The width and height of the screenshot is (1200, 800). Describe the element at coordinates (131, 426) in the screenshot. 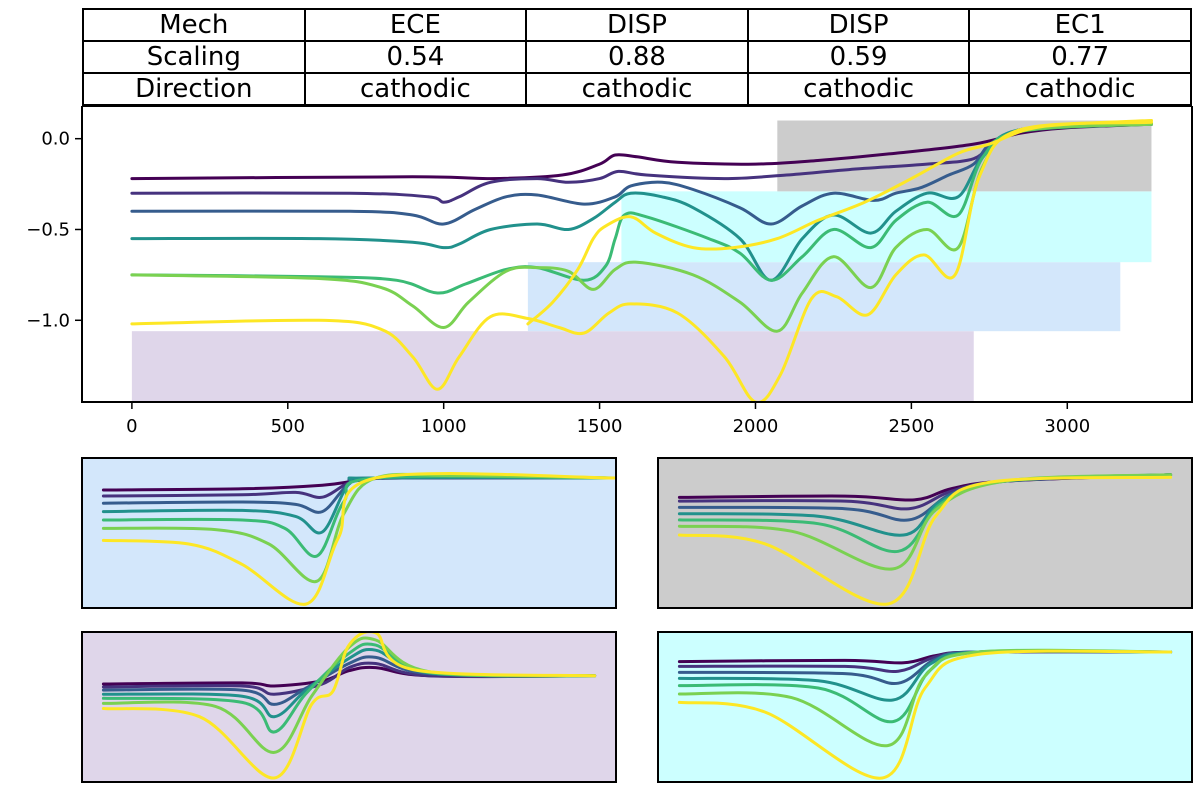

I see `x-tick-label: 0` at that location.